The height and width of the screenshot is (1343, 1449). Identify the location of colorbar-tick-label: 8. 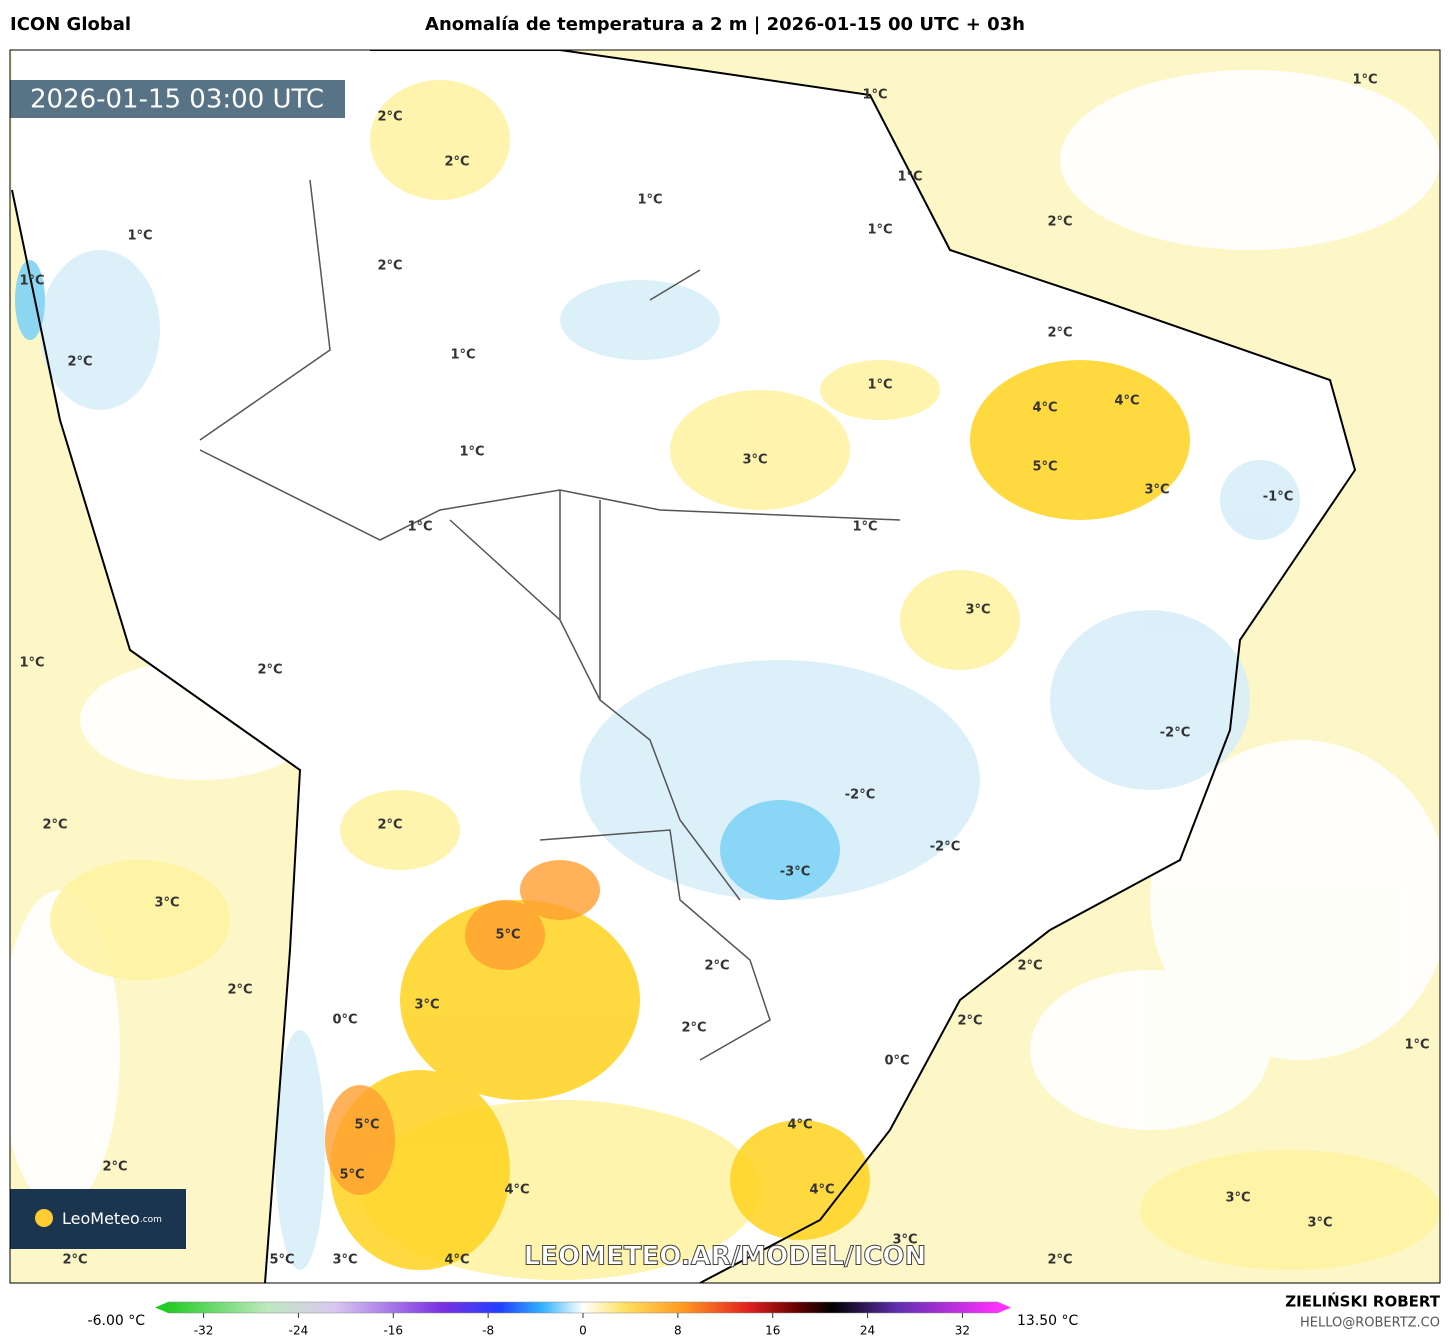
(678, 1331).